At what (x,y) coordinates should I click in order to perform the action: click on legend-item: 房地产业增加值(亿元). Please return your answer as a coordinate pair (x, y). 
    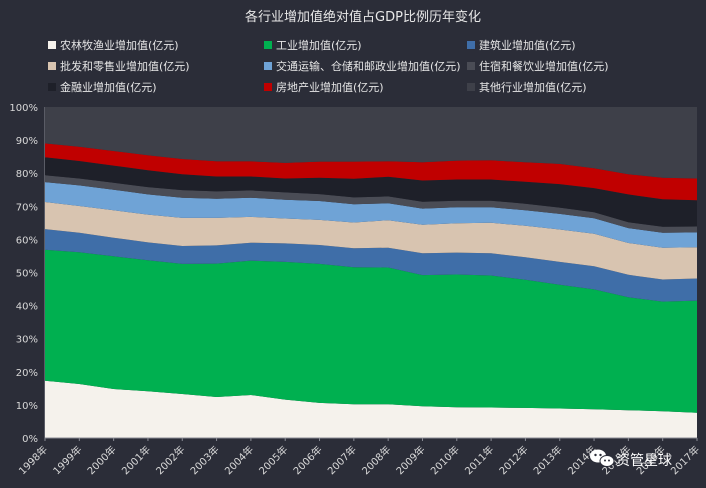
    Looking at the image, I should click on (324, 87).